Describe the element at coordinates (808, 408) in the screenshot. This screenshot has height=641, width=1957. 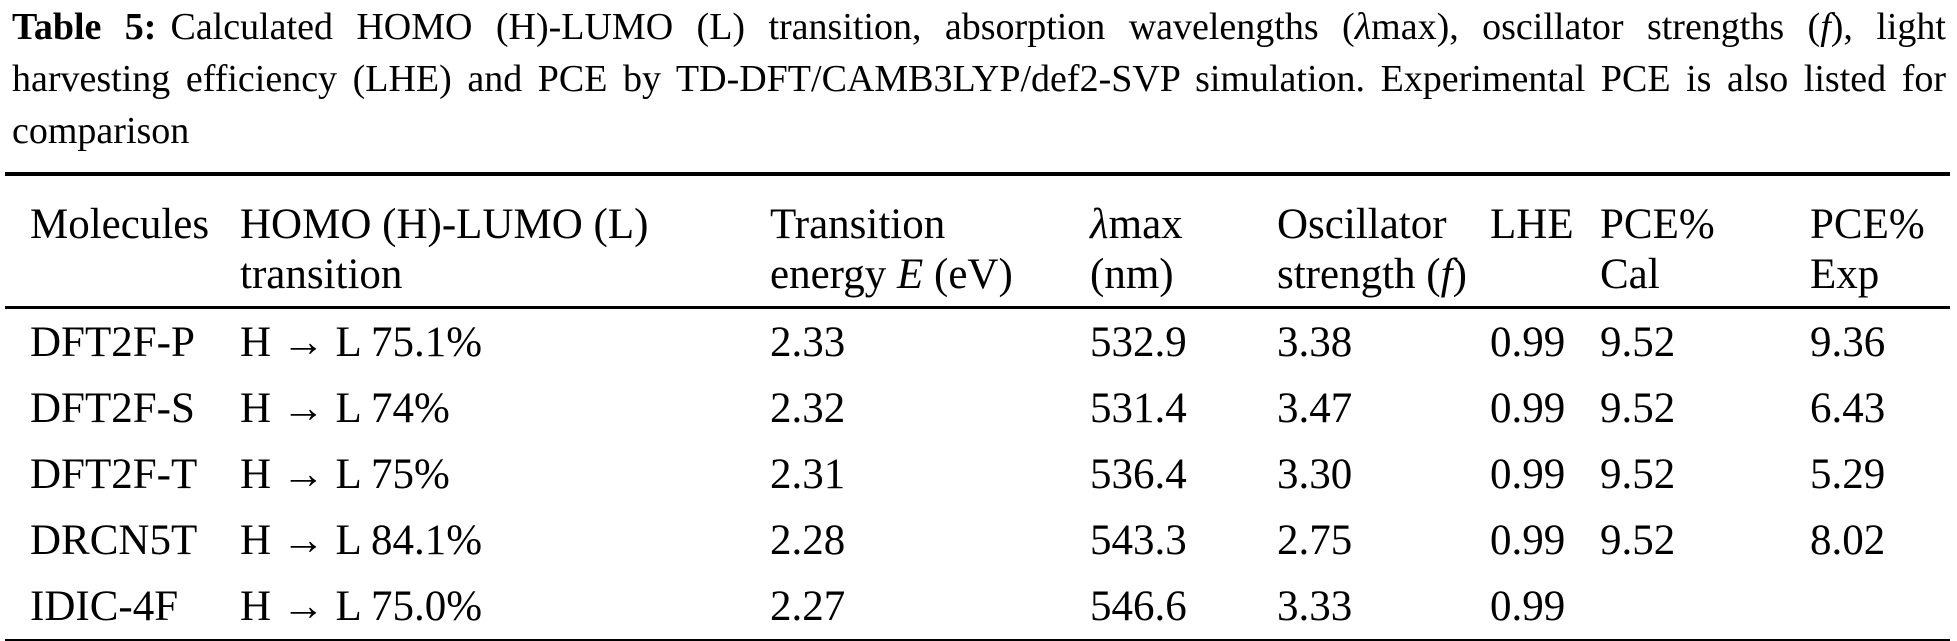
I see `cell-energy: 2.32` at that location.